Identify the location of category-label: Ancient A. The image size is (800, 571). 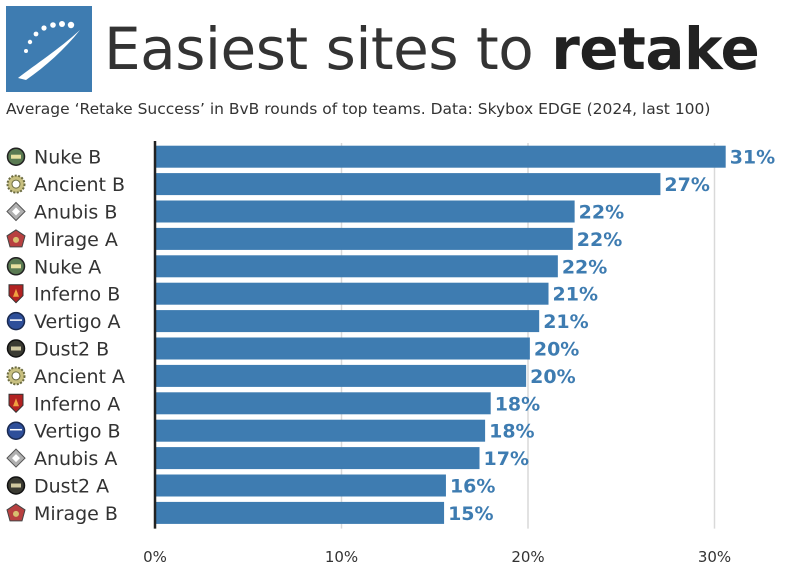
(79, 377).